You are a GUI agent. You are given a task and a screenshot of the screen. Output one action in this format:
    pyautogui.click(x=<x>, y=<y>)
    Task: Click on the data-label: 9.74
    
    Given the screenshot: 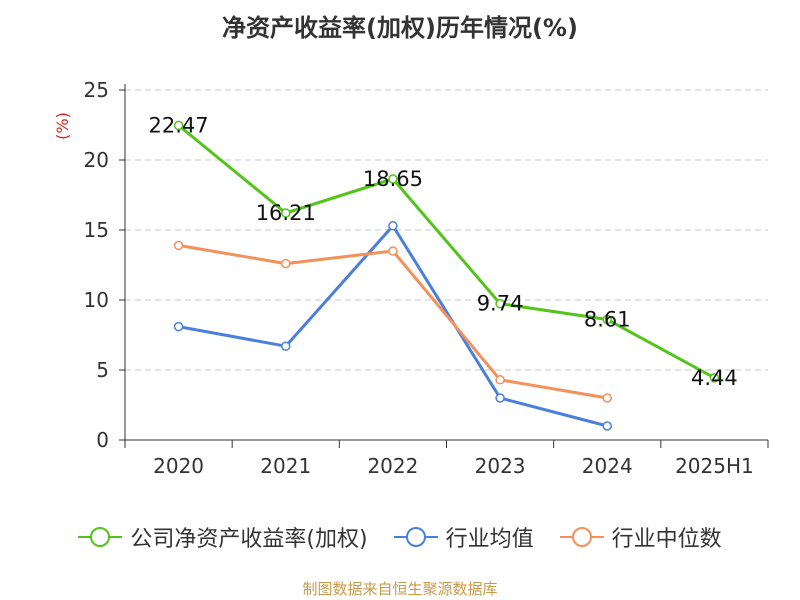 What is the action you would take?
    pyautogui.click(x=500, y=304)
    